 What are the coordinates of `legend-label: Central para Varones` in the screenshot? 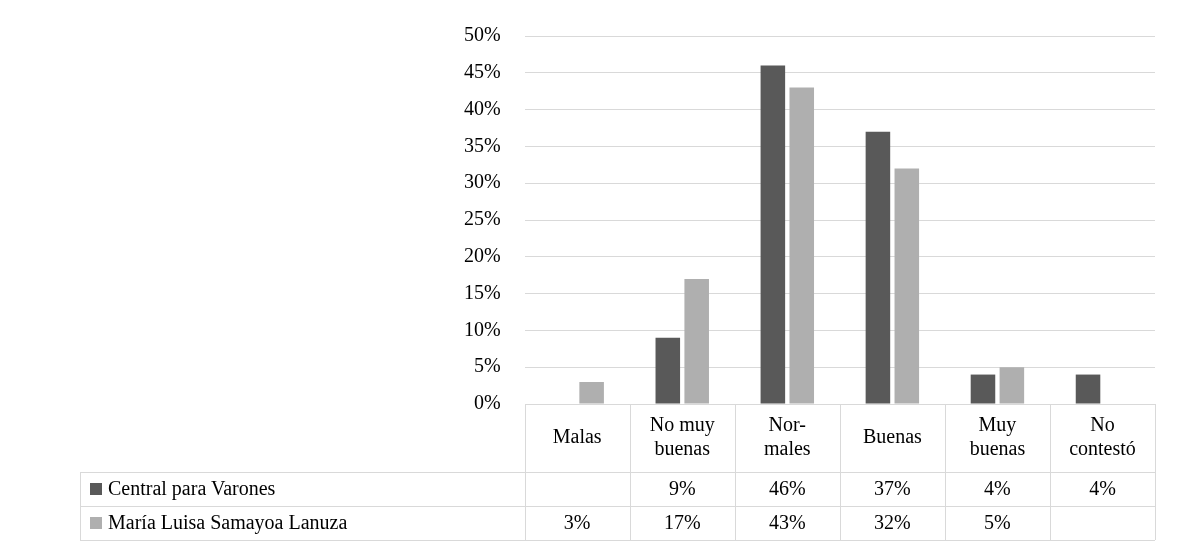 It's located at (192, 489).